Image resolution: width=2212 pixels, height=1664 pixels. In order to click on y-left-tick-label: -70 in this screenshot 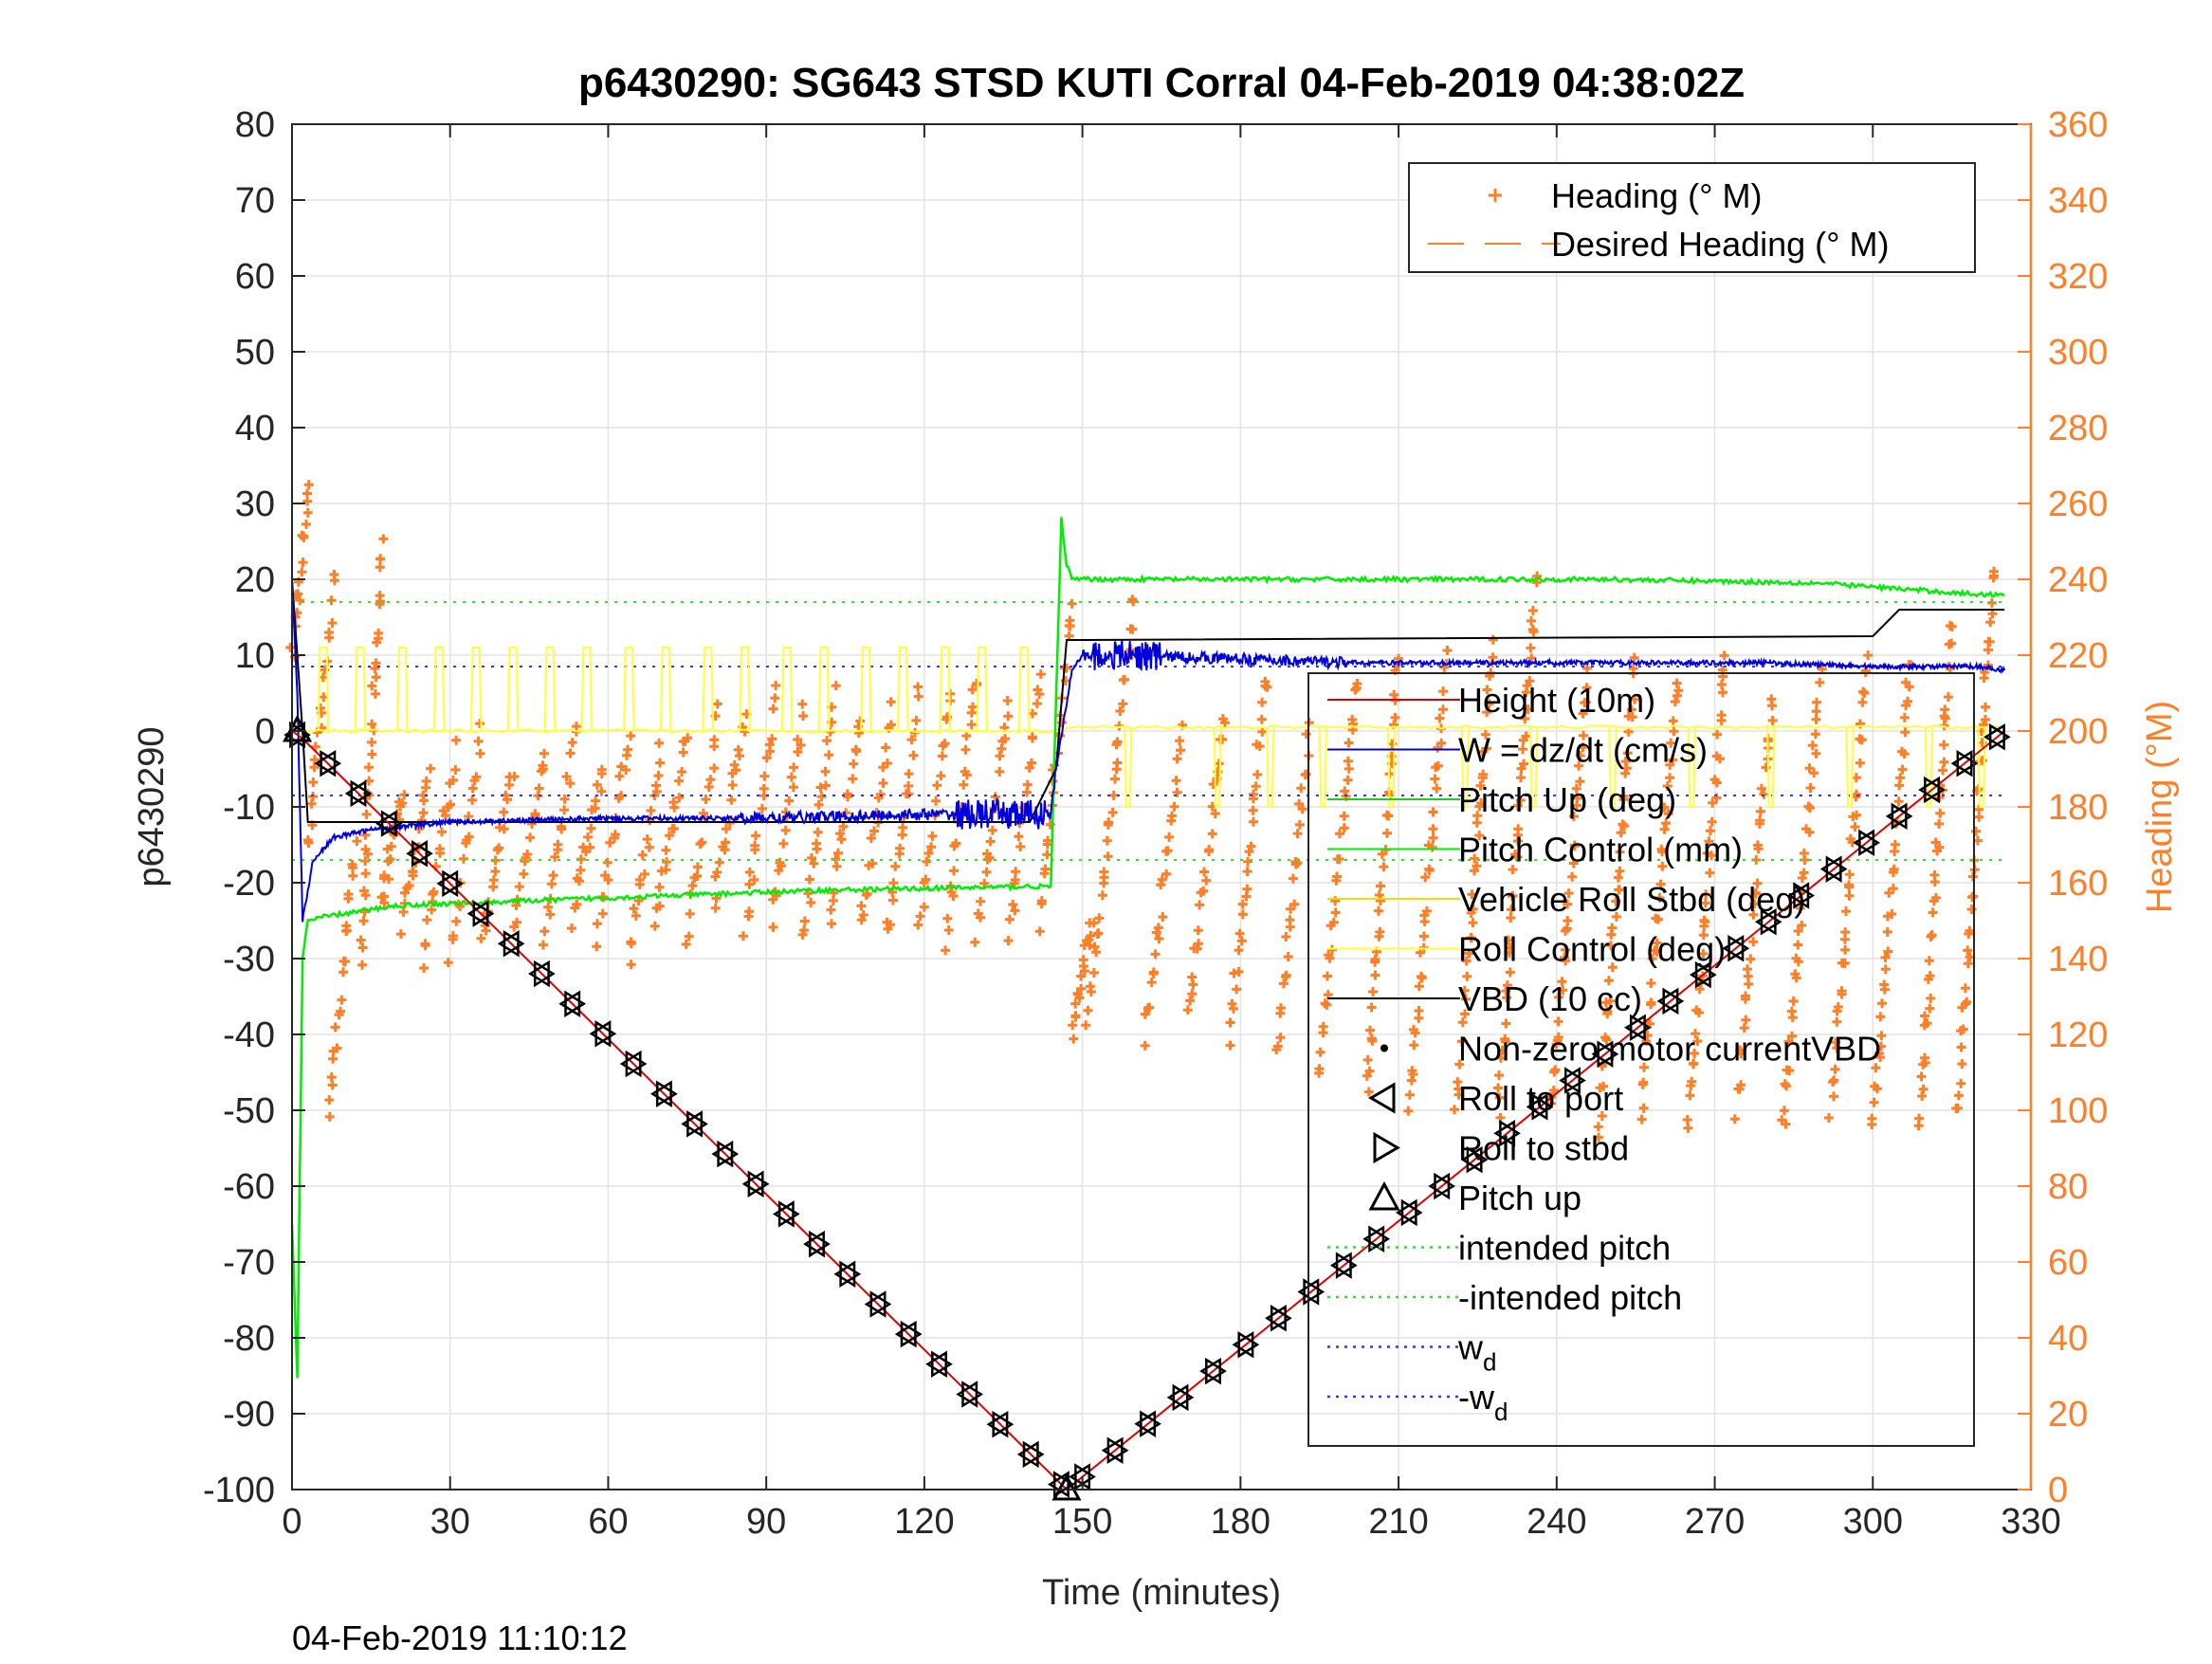, I will do `click(249, 1263)`.